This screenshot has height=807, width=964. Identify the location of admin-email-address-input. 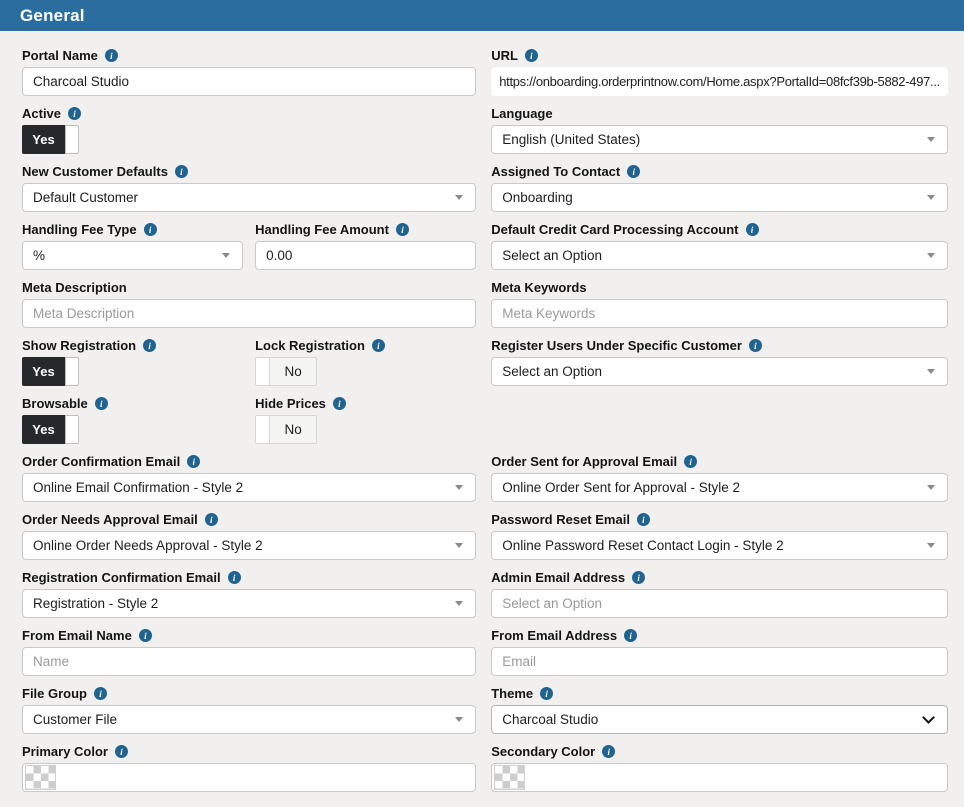
(719, 603).